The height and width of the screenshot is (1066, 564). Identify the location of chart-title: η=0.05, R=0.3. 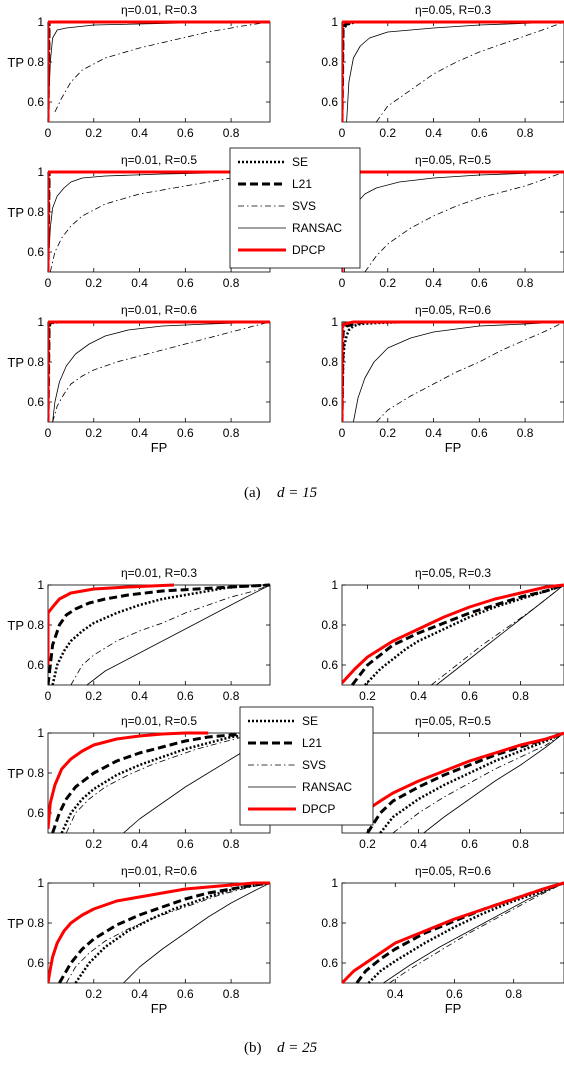
(453, 10).